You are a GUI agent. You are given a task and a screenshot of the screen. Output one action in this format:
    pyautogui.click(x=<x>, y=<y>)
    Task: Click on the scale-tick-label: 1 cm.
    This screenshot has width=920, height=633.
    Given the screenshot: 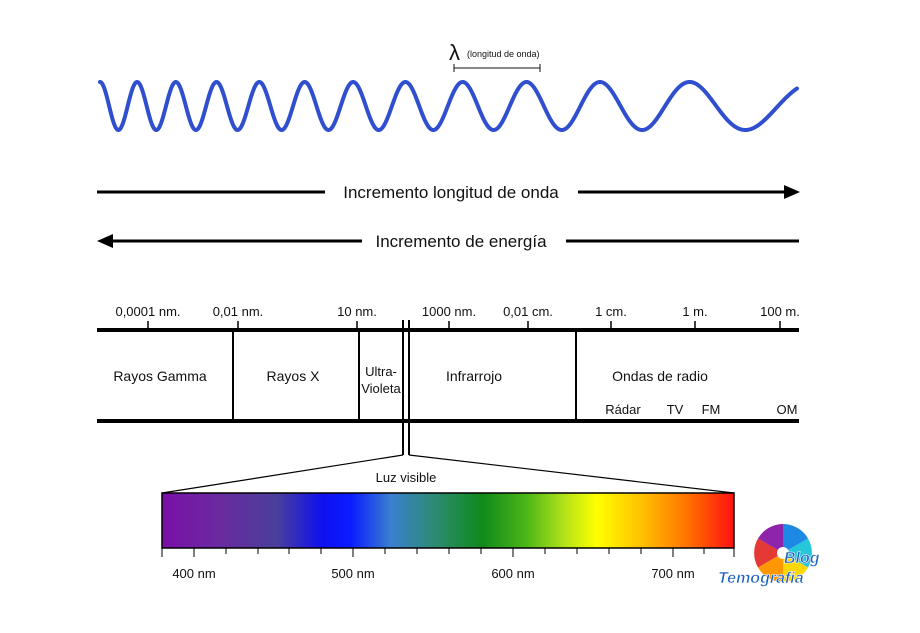 What is the action you would take?
    pyautogui.click(x=611, y=311)
    